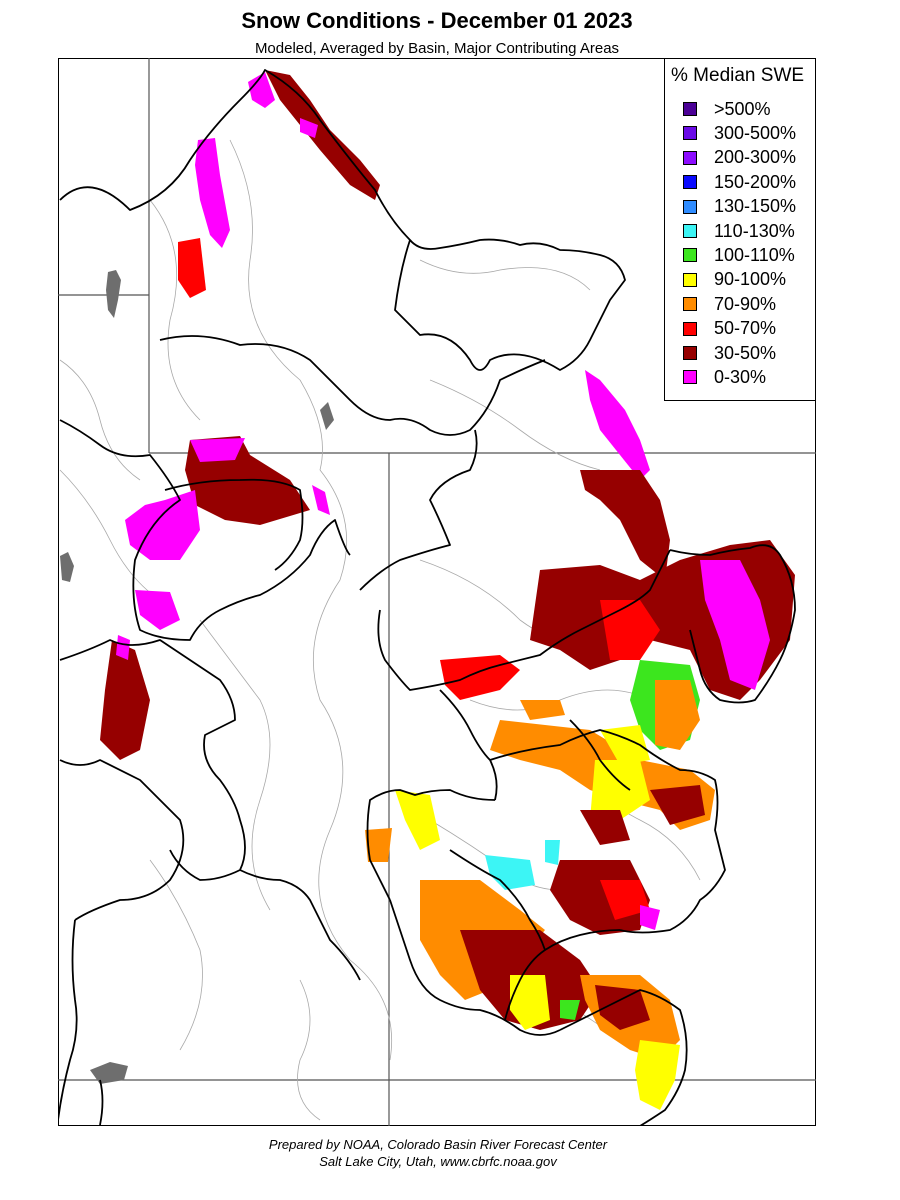 This screenshot has height=1200, width=900. I want to click on legend-item: 90-100%, so click(735, 279).